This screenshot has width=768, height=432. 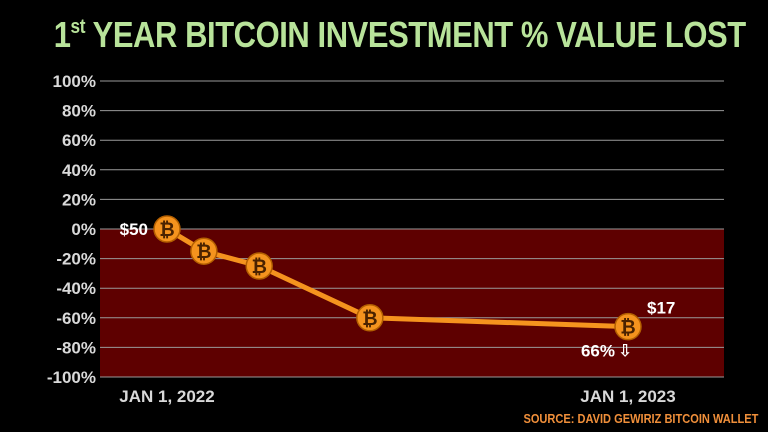 What do you see at coordinates (76, 347) in the screenshot?
I see `y-tick-label: -80%` at bounding box center [76, 347].